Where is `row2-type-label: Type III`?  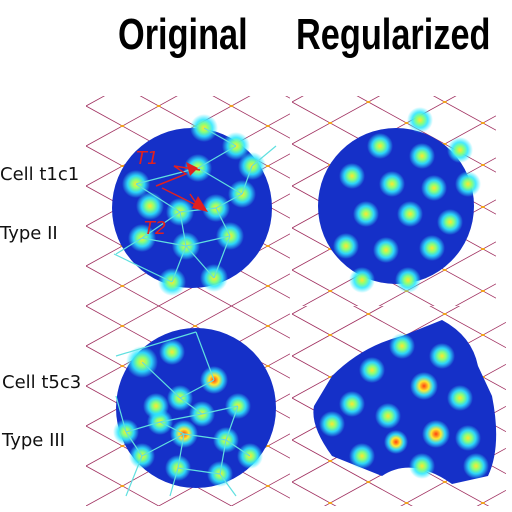 row2-type-label: Type III is located at coordinates (33, 440).